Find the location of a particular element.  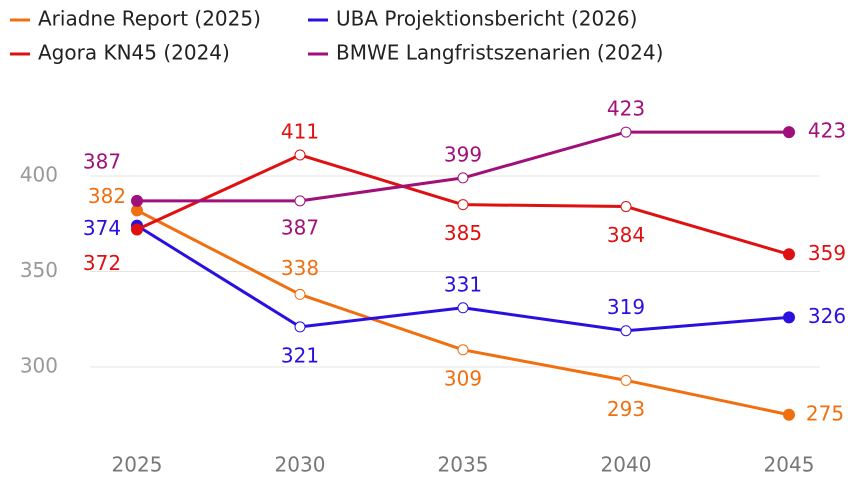

data-label: 326 is located at coordinates (827, 316).